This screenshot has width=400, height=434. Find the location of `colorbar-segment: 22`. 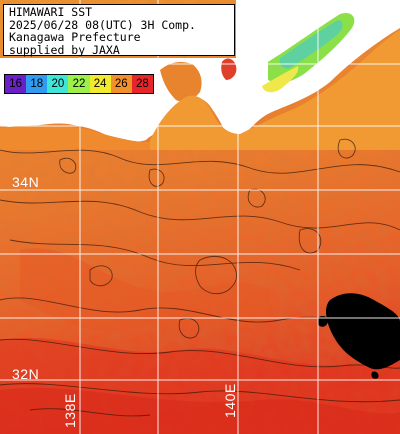

colorbar-segment: 22 is located at coordinates (79, 84).